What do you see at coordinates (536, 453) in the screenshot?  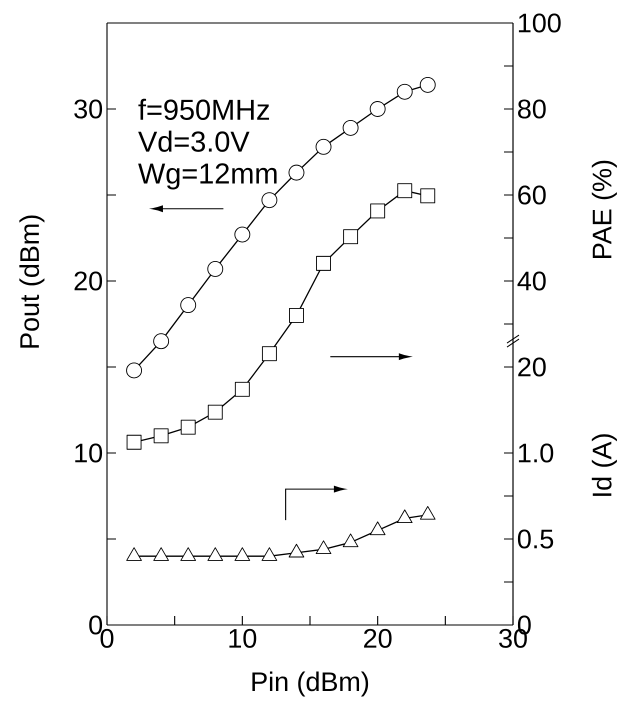 I see `y3-tick-label: 1.0` at bounding box center [536, 453].